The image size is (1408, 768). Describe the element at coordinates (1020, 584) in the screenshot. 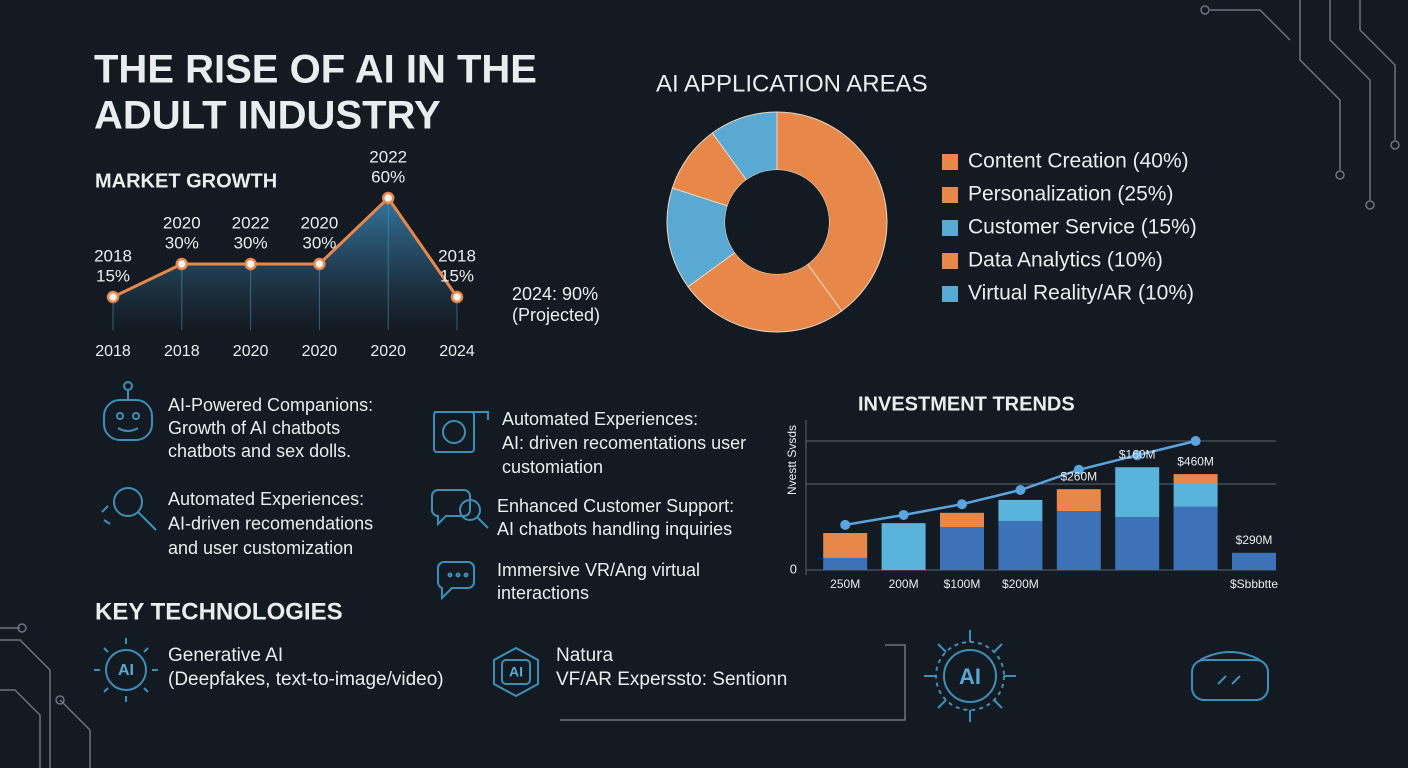

I see `x-tick-label: $200M` at that location.